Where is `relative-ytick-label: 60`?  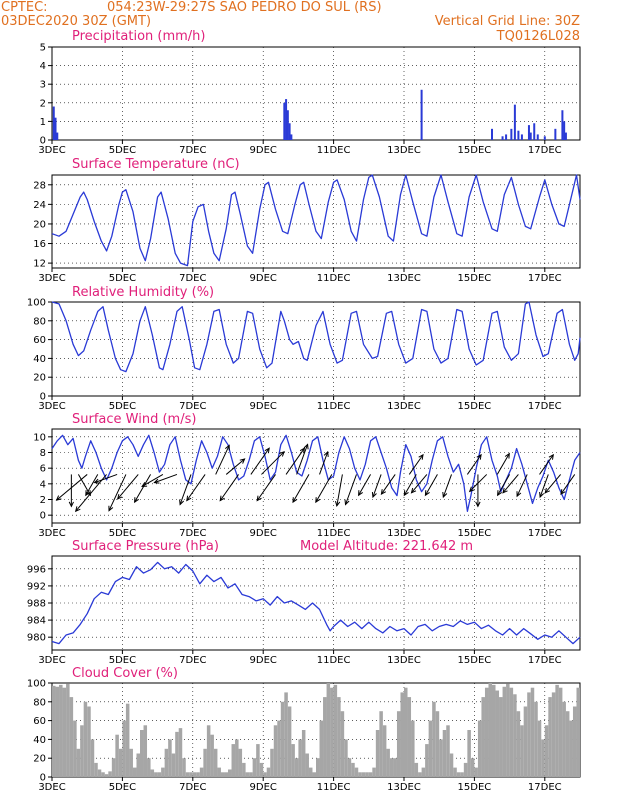
relative-ytick-label: 60 is located at coordinates (39, 340).